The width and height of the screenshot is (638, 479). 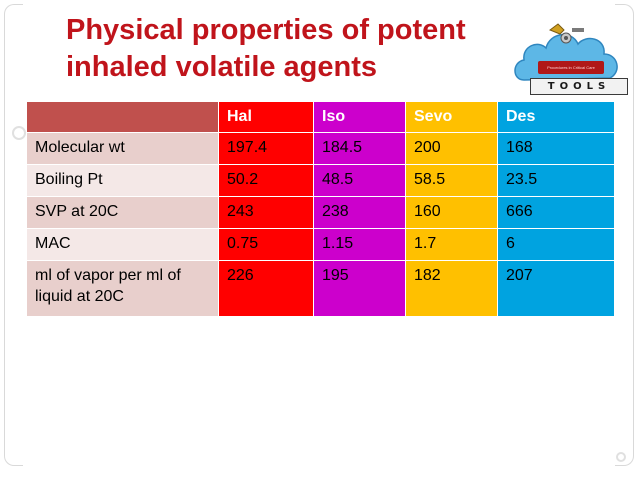 I want to click on slide-frame-right, so click(x=624, y=235).